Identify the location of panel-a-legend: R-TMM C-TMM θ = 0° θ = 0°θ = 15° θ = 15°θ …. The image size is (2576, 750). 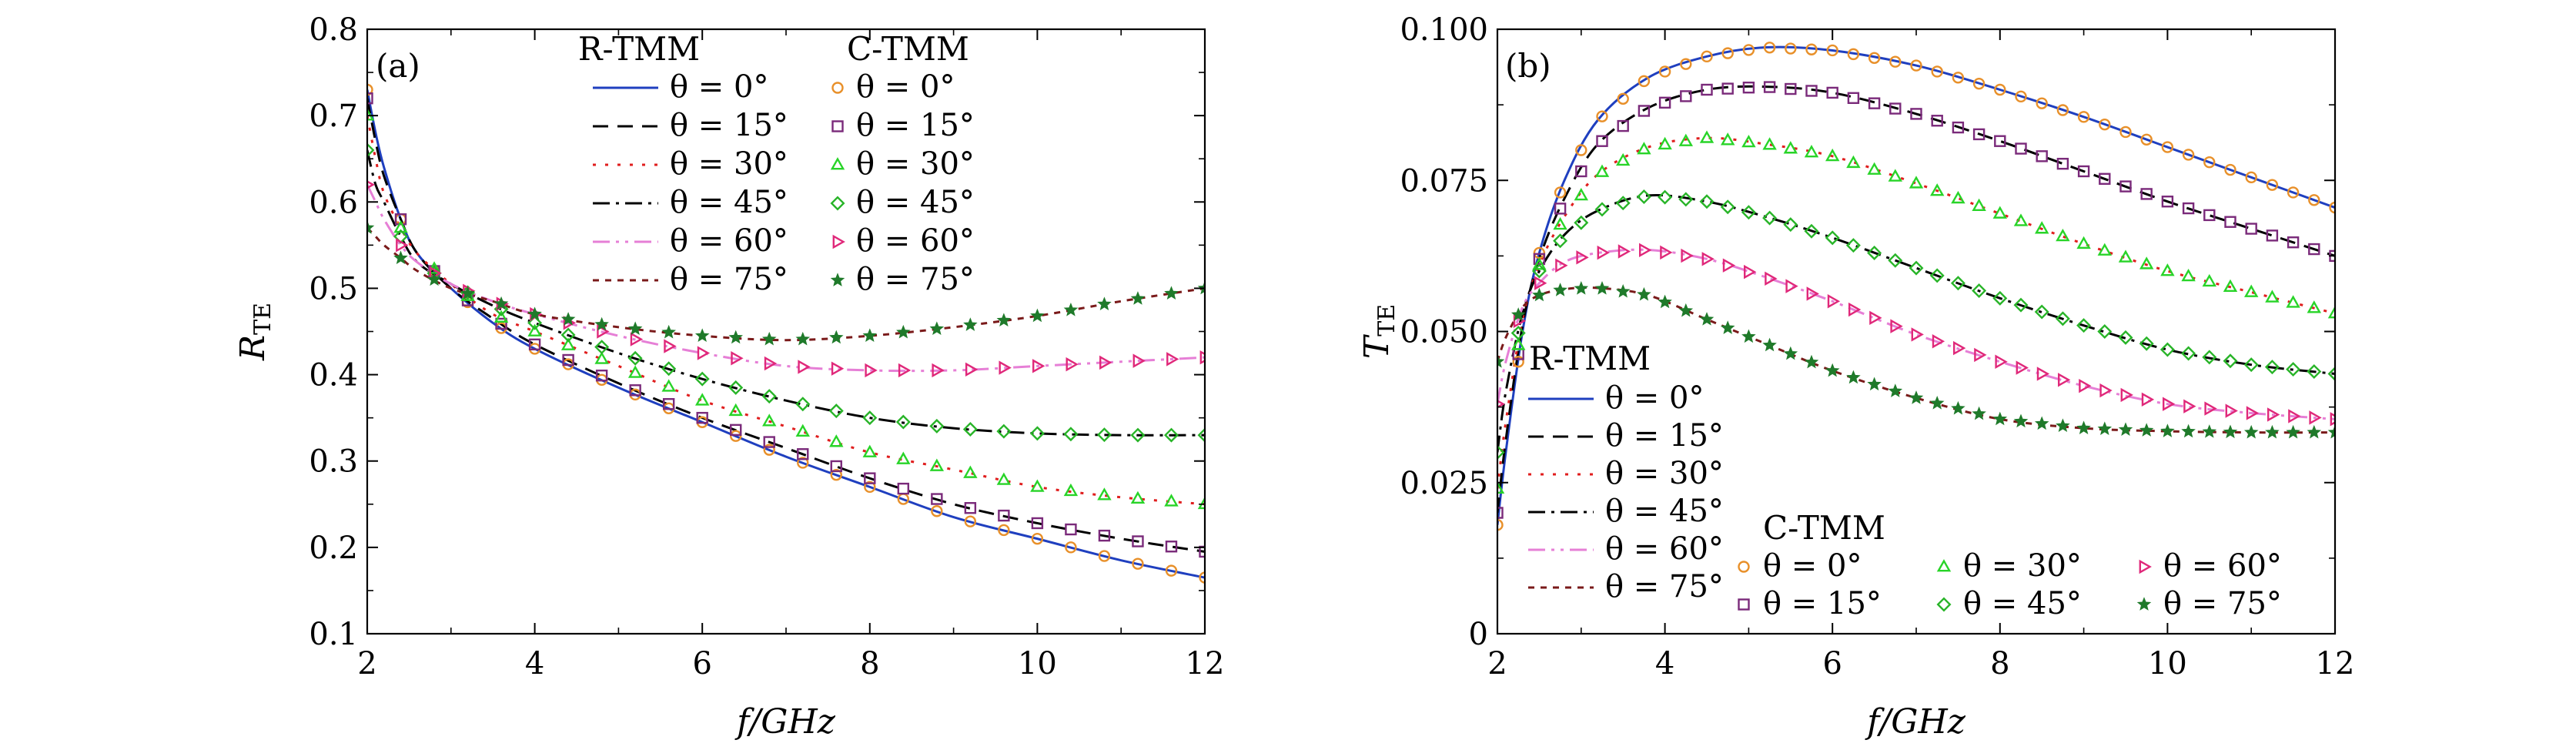
(776, 163).